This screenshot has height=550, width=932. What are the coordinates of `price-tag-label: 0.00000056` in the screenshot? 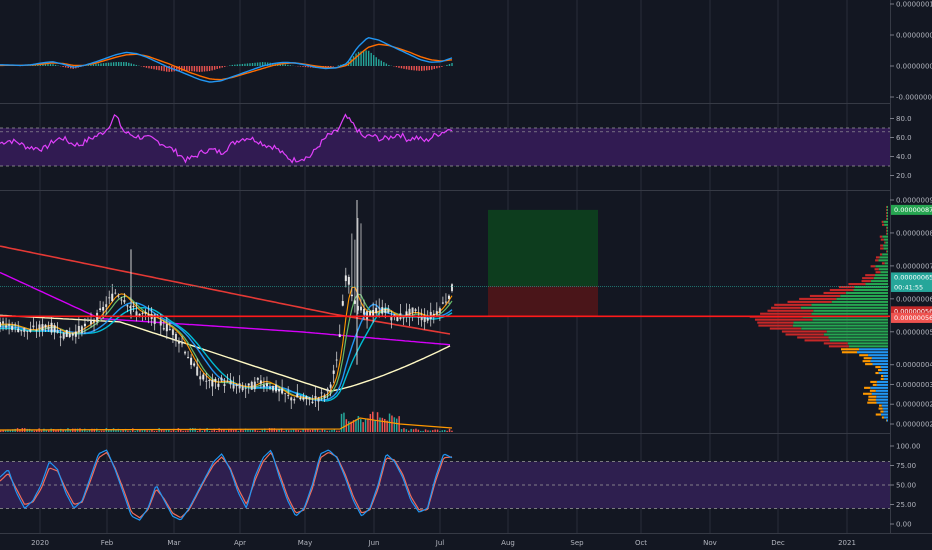 It's located at (913, 312).